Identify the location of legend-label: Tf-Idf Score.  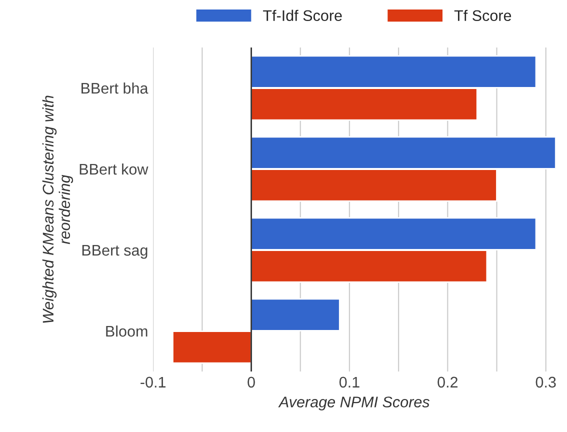
(302, 16).